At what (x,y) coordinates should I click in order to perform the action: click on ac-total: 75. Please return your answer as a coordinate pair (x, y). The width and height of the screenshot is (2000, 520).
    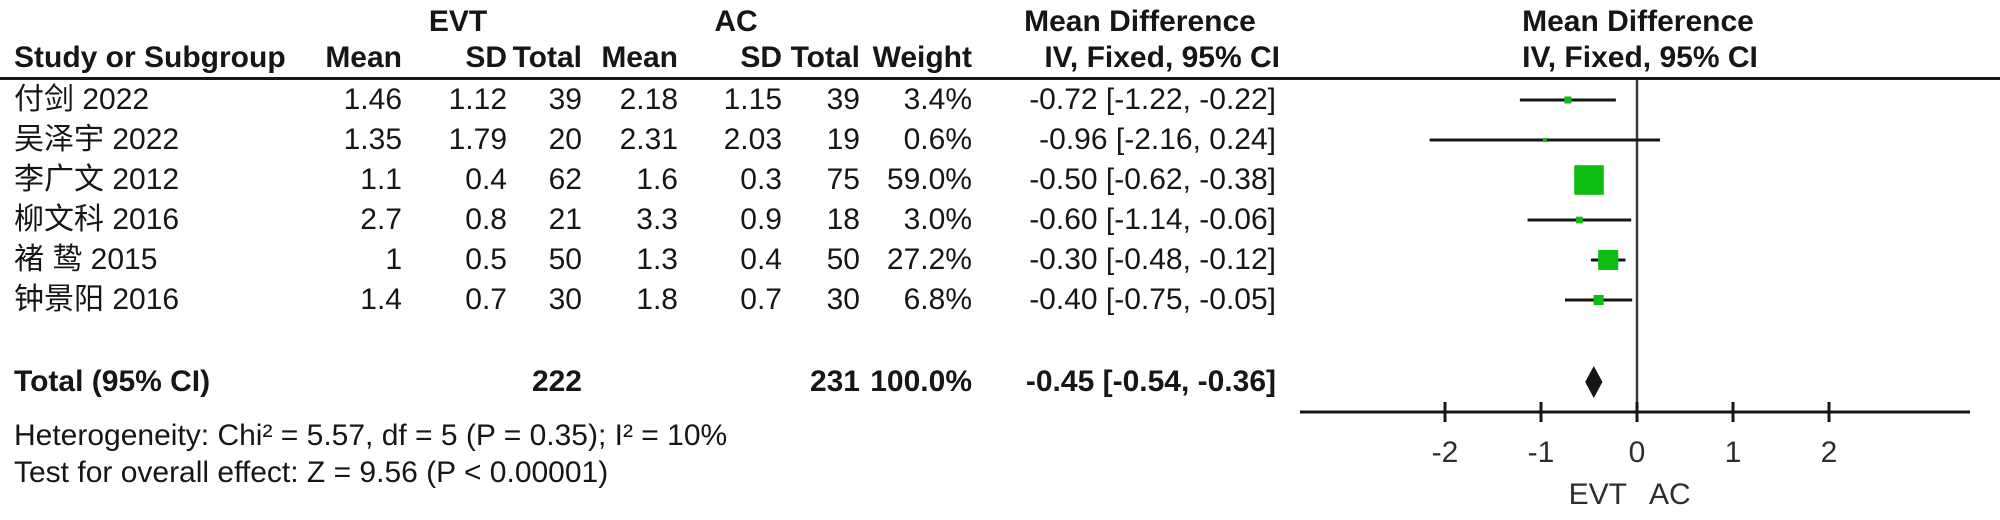
    Looking at the image, I should click on (843, 179).